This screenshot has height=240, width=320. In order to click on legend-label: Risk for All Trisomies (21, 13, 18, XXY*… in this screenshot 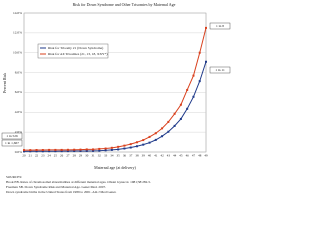, I will do `click(78, 54)`.